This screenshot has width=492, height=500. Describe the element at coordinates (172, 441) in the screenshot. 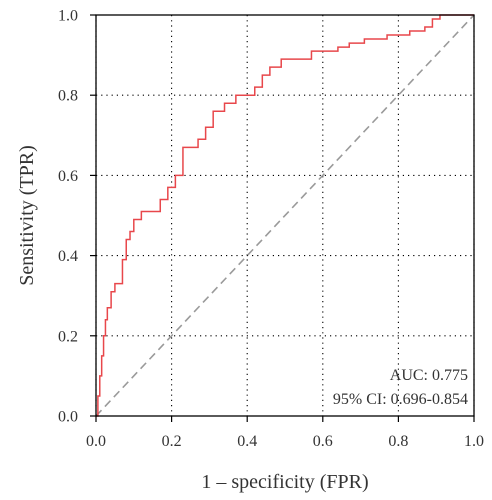

I see `x-tick-label: 0.2` at that location.